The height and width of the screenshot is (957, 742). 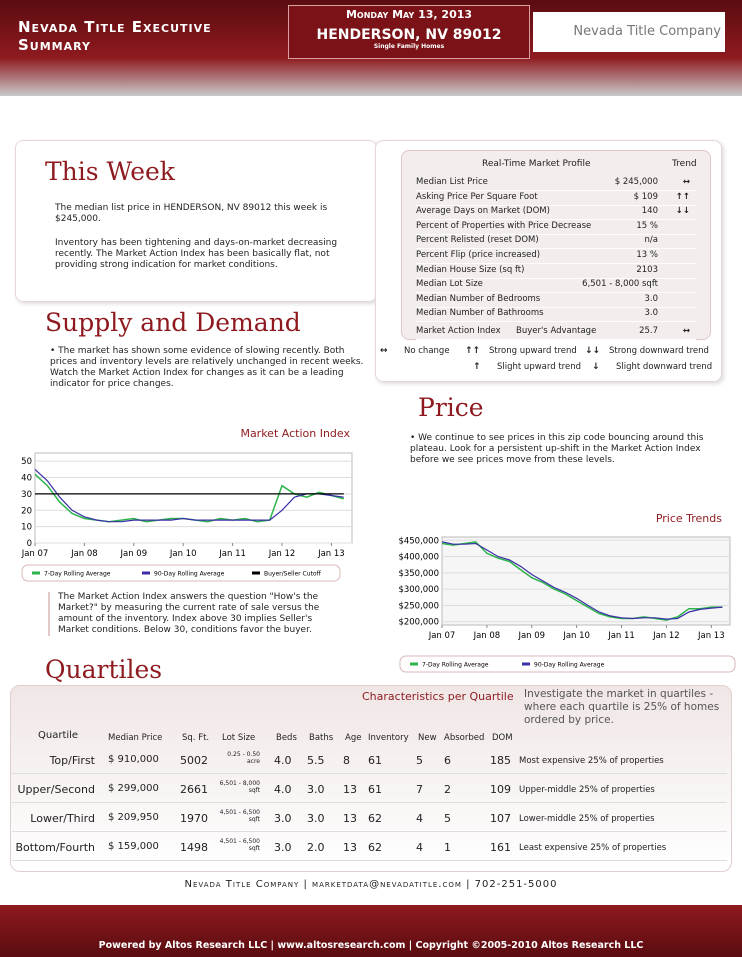 What do you see at coordinates (418, 623) in the screenshot?
I see `y-tick-label: $200,000` at bounding box center [418, 623].